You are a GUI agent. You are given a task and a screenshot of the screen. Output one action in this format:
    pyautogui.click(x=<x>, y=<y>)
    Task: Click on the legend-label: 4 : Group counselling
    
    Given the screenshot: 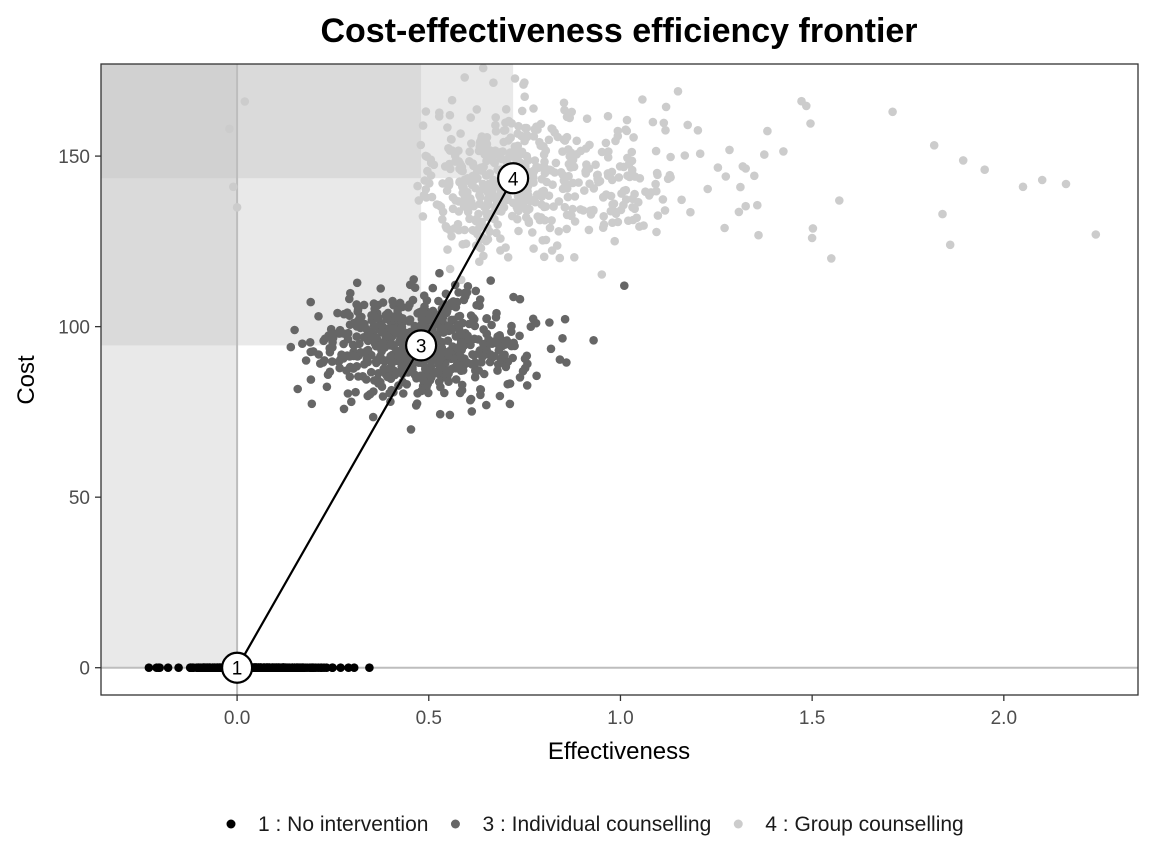 What is the action you would take?
    pyautogui.click(x=864, y=824)
    